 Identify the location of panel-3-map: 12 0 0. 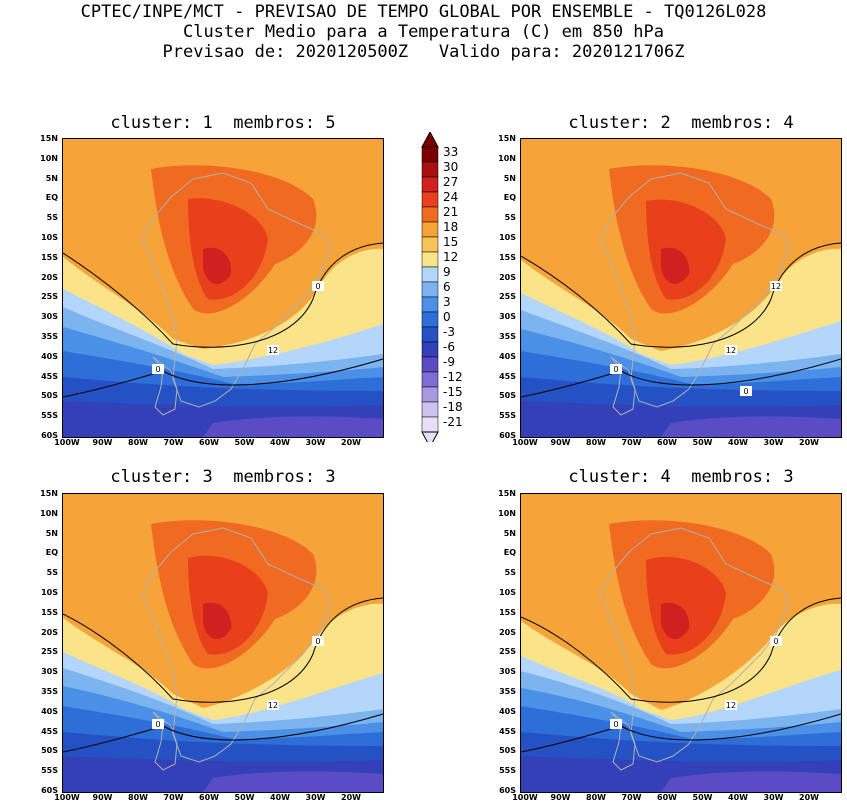
(223, 643).